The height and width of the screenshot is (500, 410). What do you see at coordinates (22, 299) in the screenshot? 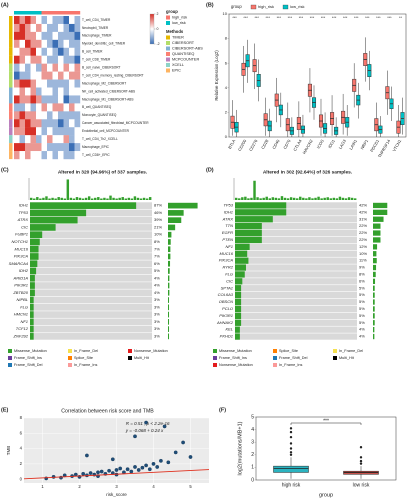
I see `gene-label: NIPBL` at bounding box center [22, 299].